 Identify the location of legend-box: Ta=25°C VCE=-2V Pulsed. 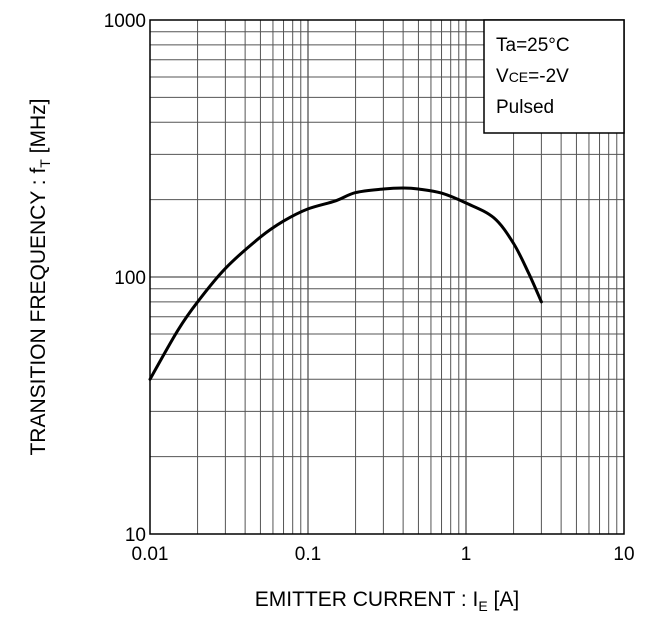
(554, 76).